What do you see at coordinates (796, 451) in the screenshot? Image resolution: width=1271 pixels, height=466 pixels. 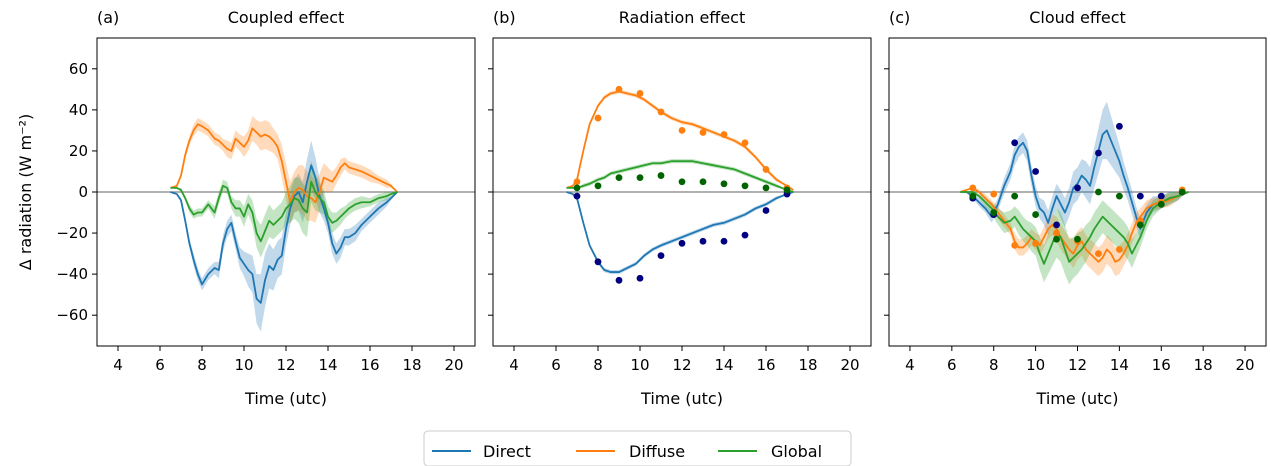 I see `legend-label-global: Global` at bounding box center [796, 451].